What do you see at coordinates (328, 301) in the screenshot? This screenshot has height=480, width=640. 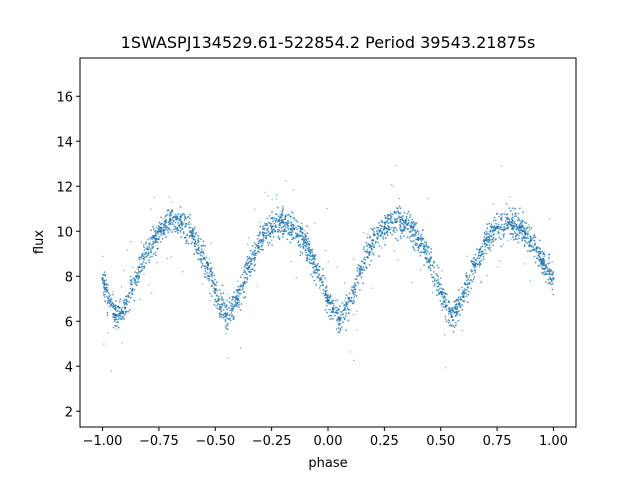 I see `data-point` at bounding box center [328, 301].